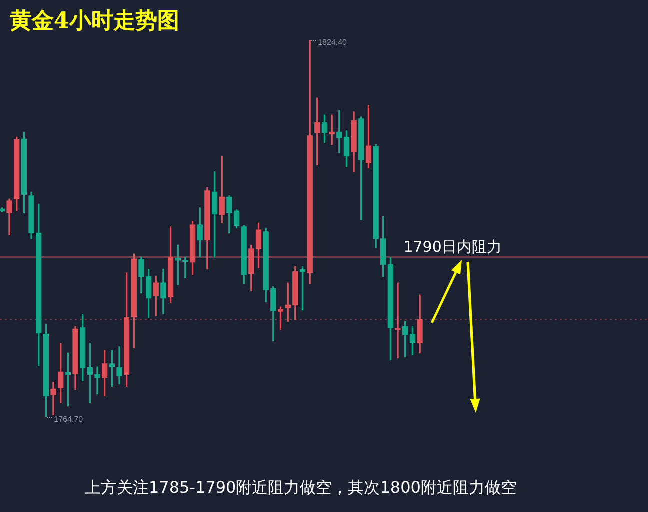 This screenshot has width=648, height=512. Describe the element at coordinates (69, 419) in the screenshot. I see `annotation: 1764.70` at that location.